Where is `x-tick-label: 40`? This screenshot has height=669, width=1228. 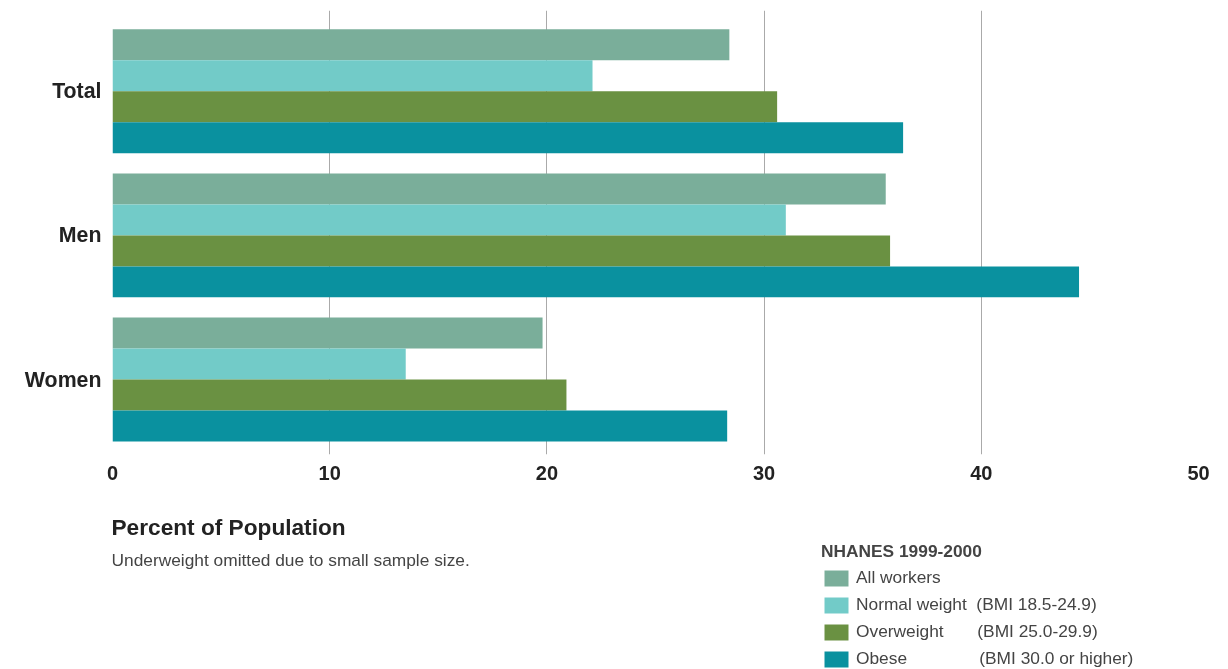 x-tick-label: 40 is located at coordinates (981, 472).